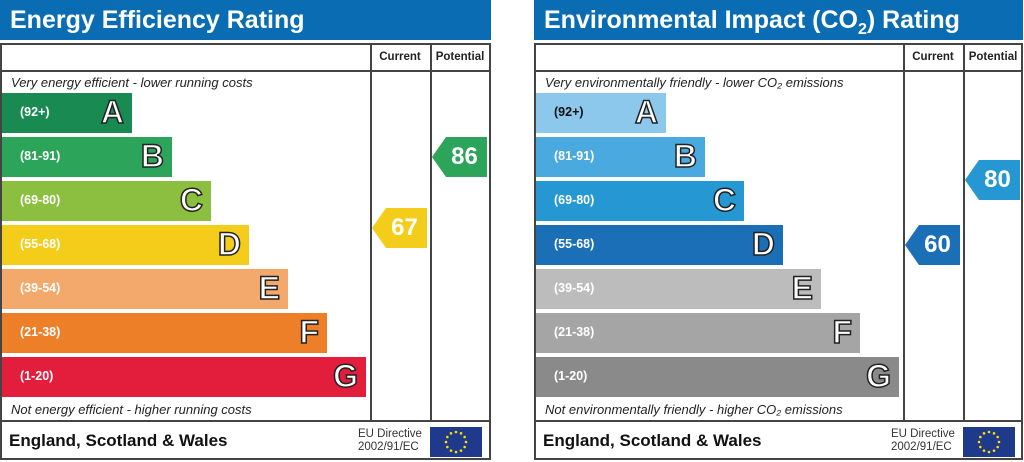 The height and width of the screenshot is (462, 1024). I want to click on potential-rating-arrow: 80, so click(992, 180).